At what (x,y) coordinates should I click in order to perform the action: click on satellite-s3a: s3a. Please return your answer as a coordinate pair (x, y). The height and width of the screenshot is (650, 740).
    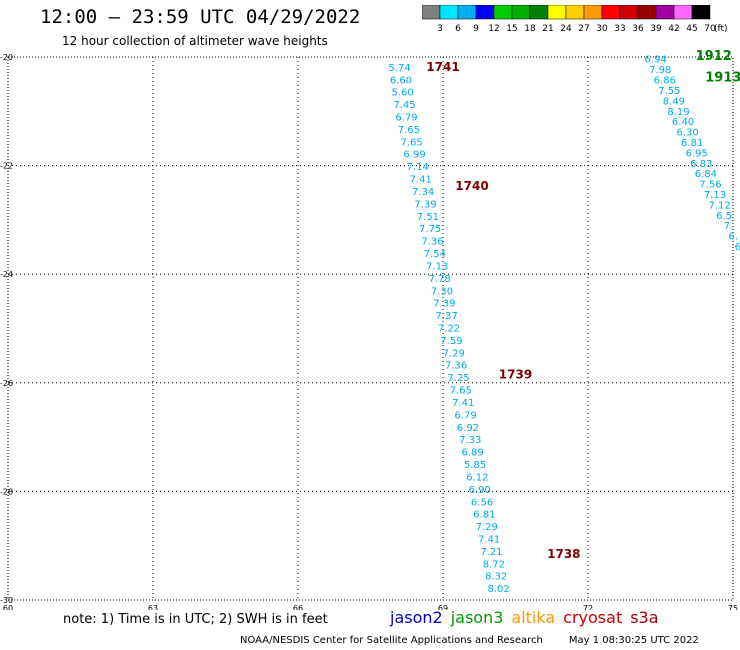
    Looking at the image, I should click on (644, 617).